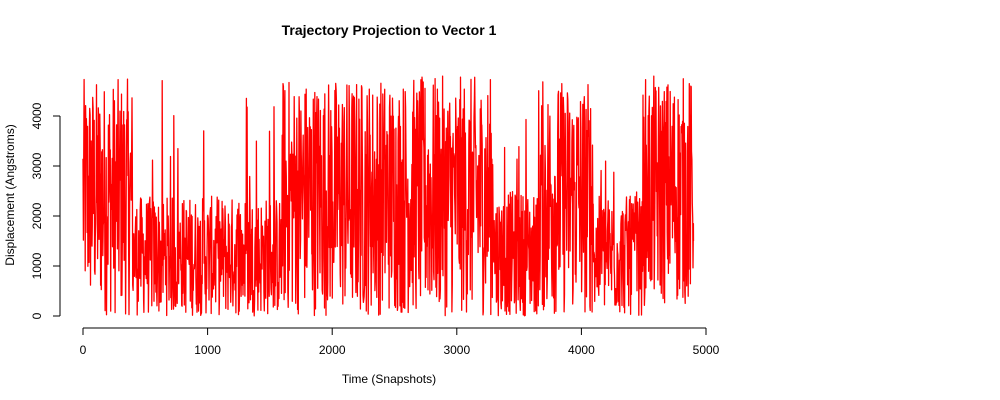  I want to click on y-axis-label: Displacement (Angstroms), so click(10, 194).